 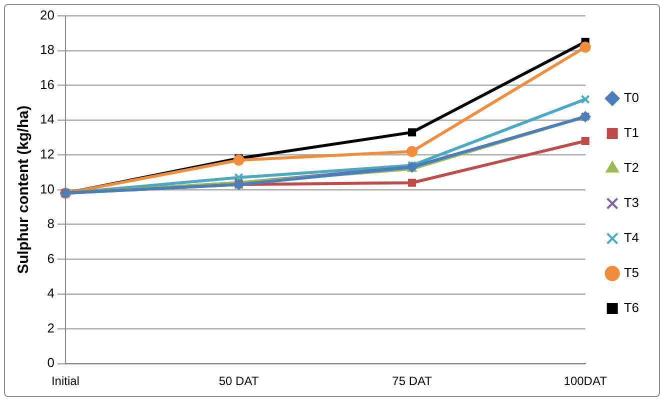 I want to click on x-tick-label: 100DAT, so click(x=586, y=381).